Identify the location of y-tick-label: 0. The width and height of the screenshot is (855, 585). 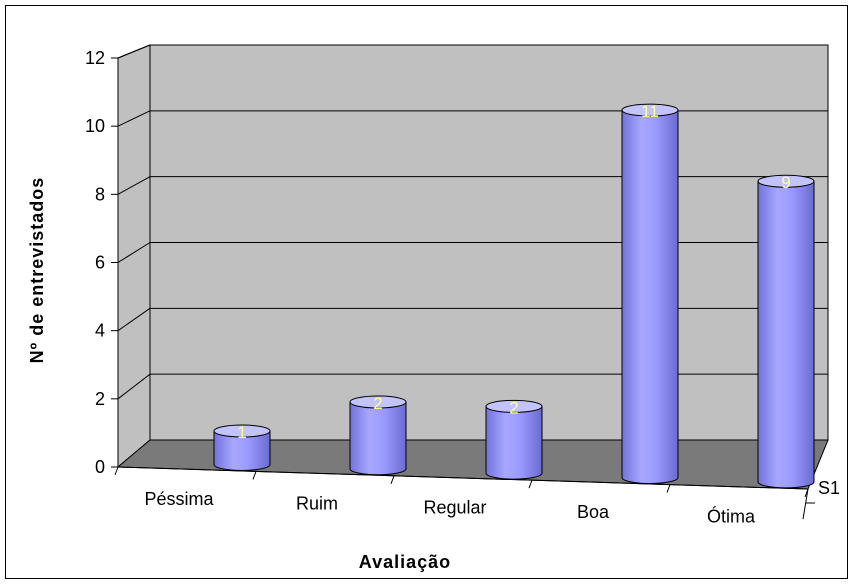
(100, 467).